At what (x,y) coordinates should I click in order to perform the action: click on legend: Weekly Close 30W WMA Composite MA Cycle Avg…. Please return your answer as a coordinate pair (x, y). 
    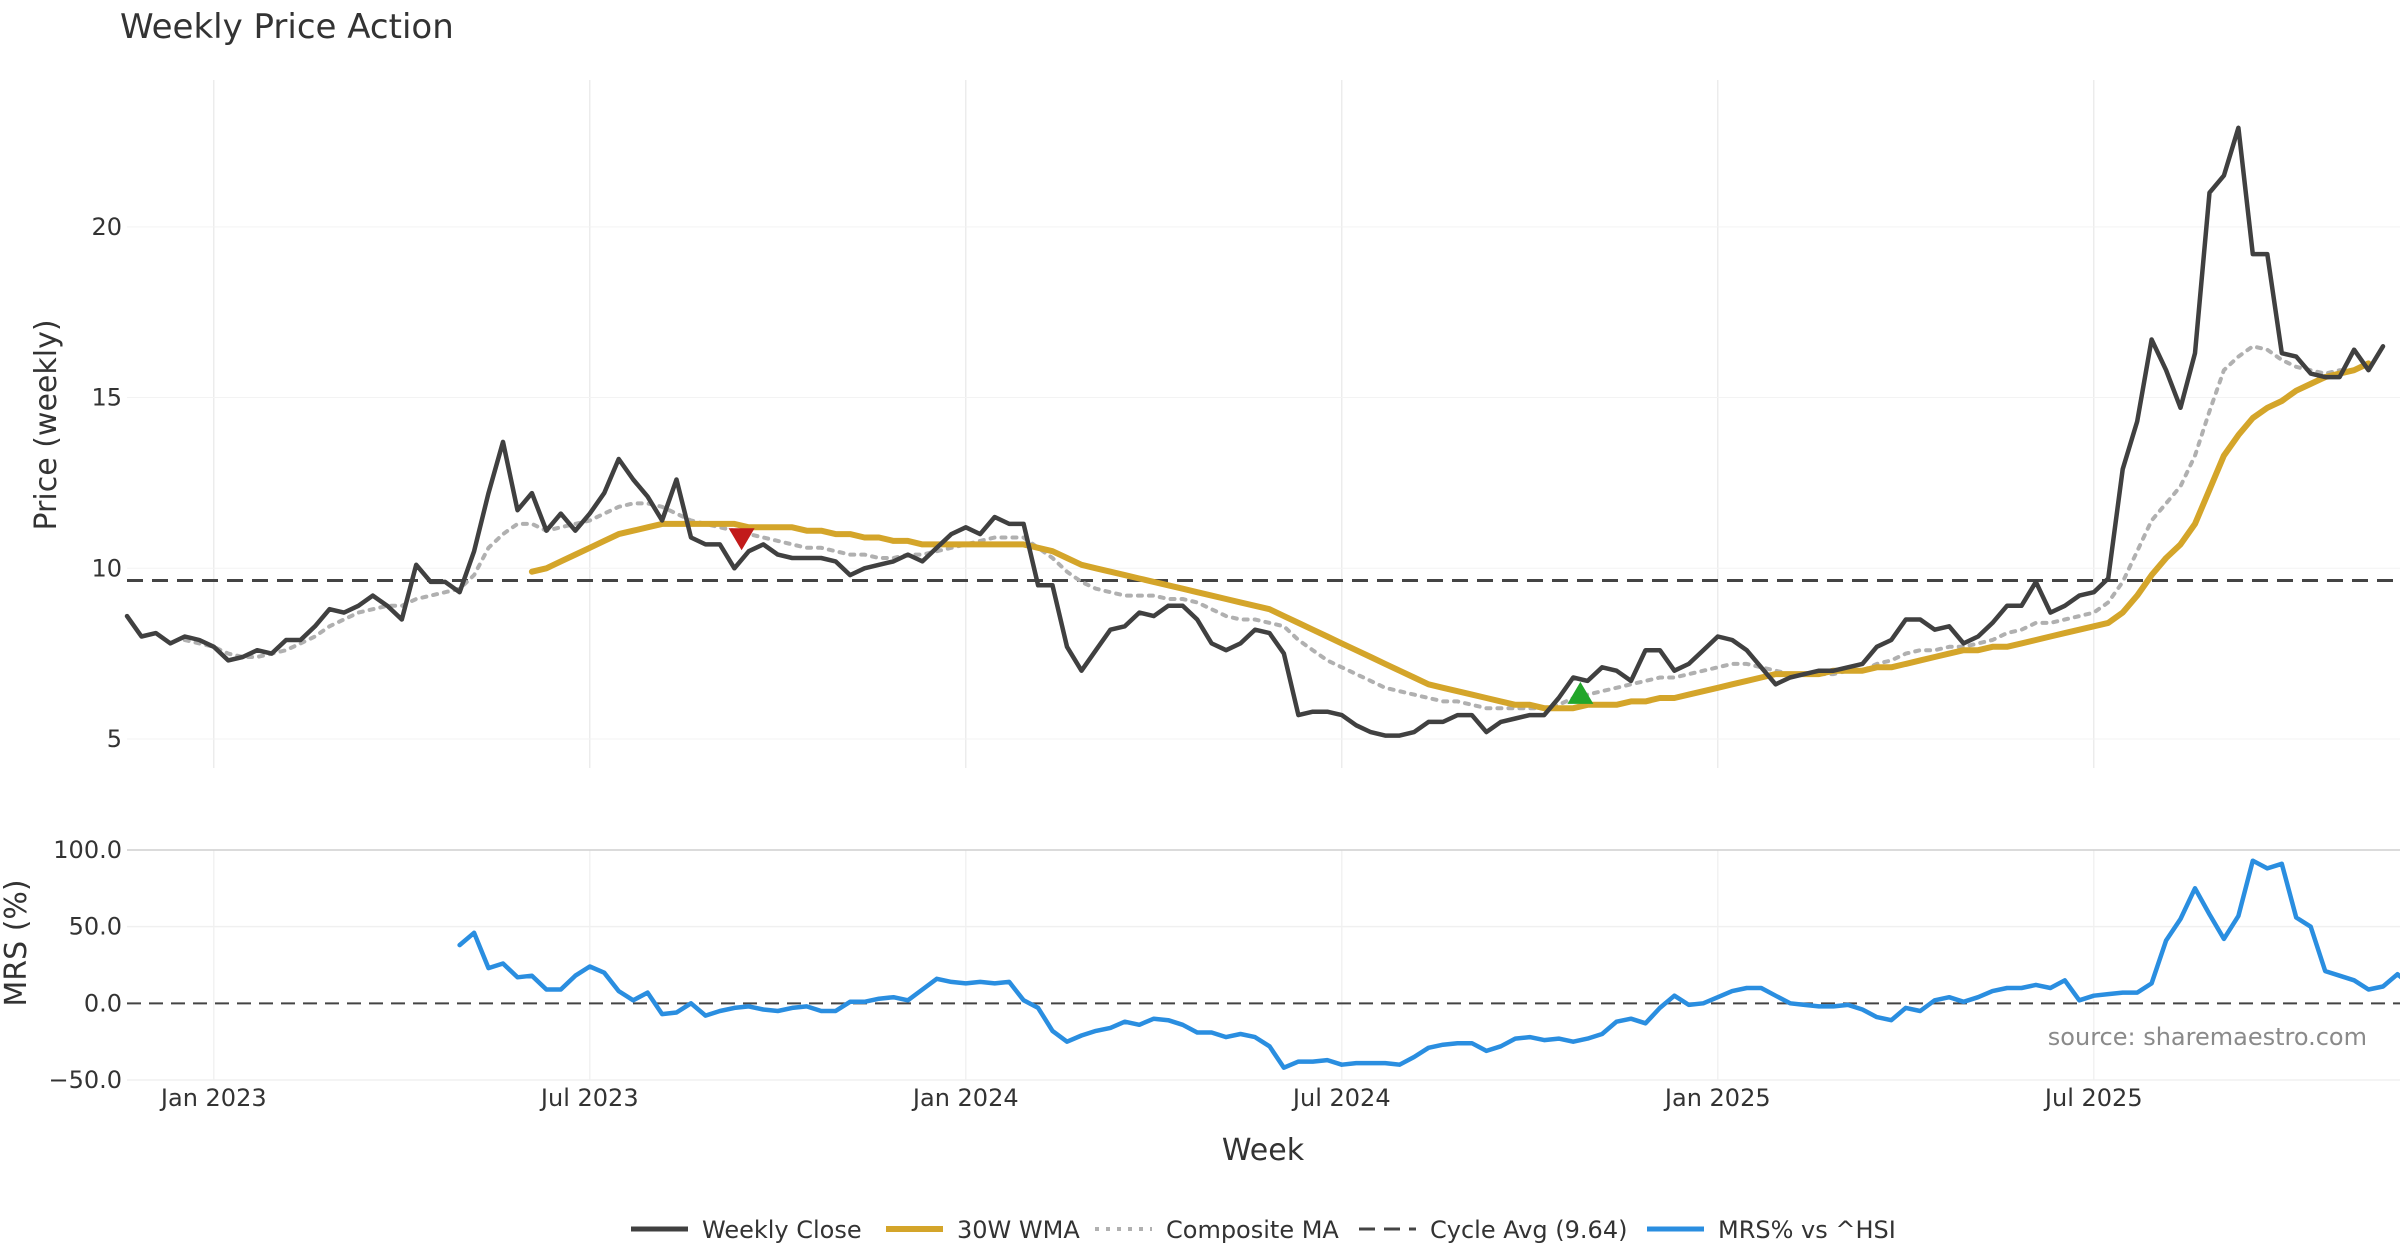
    Looking at the image, I should click on (1263, 1230).